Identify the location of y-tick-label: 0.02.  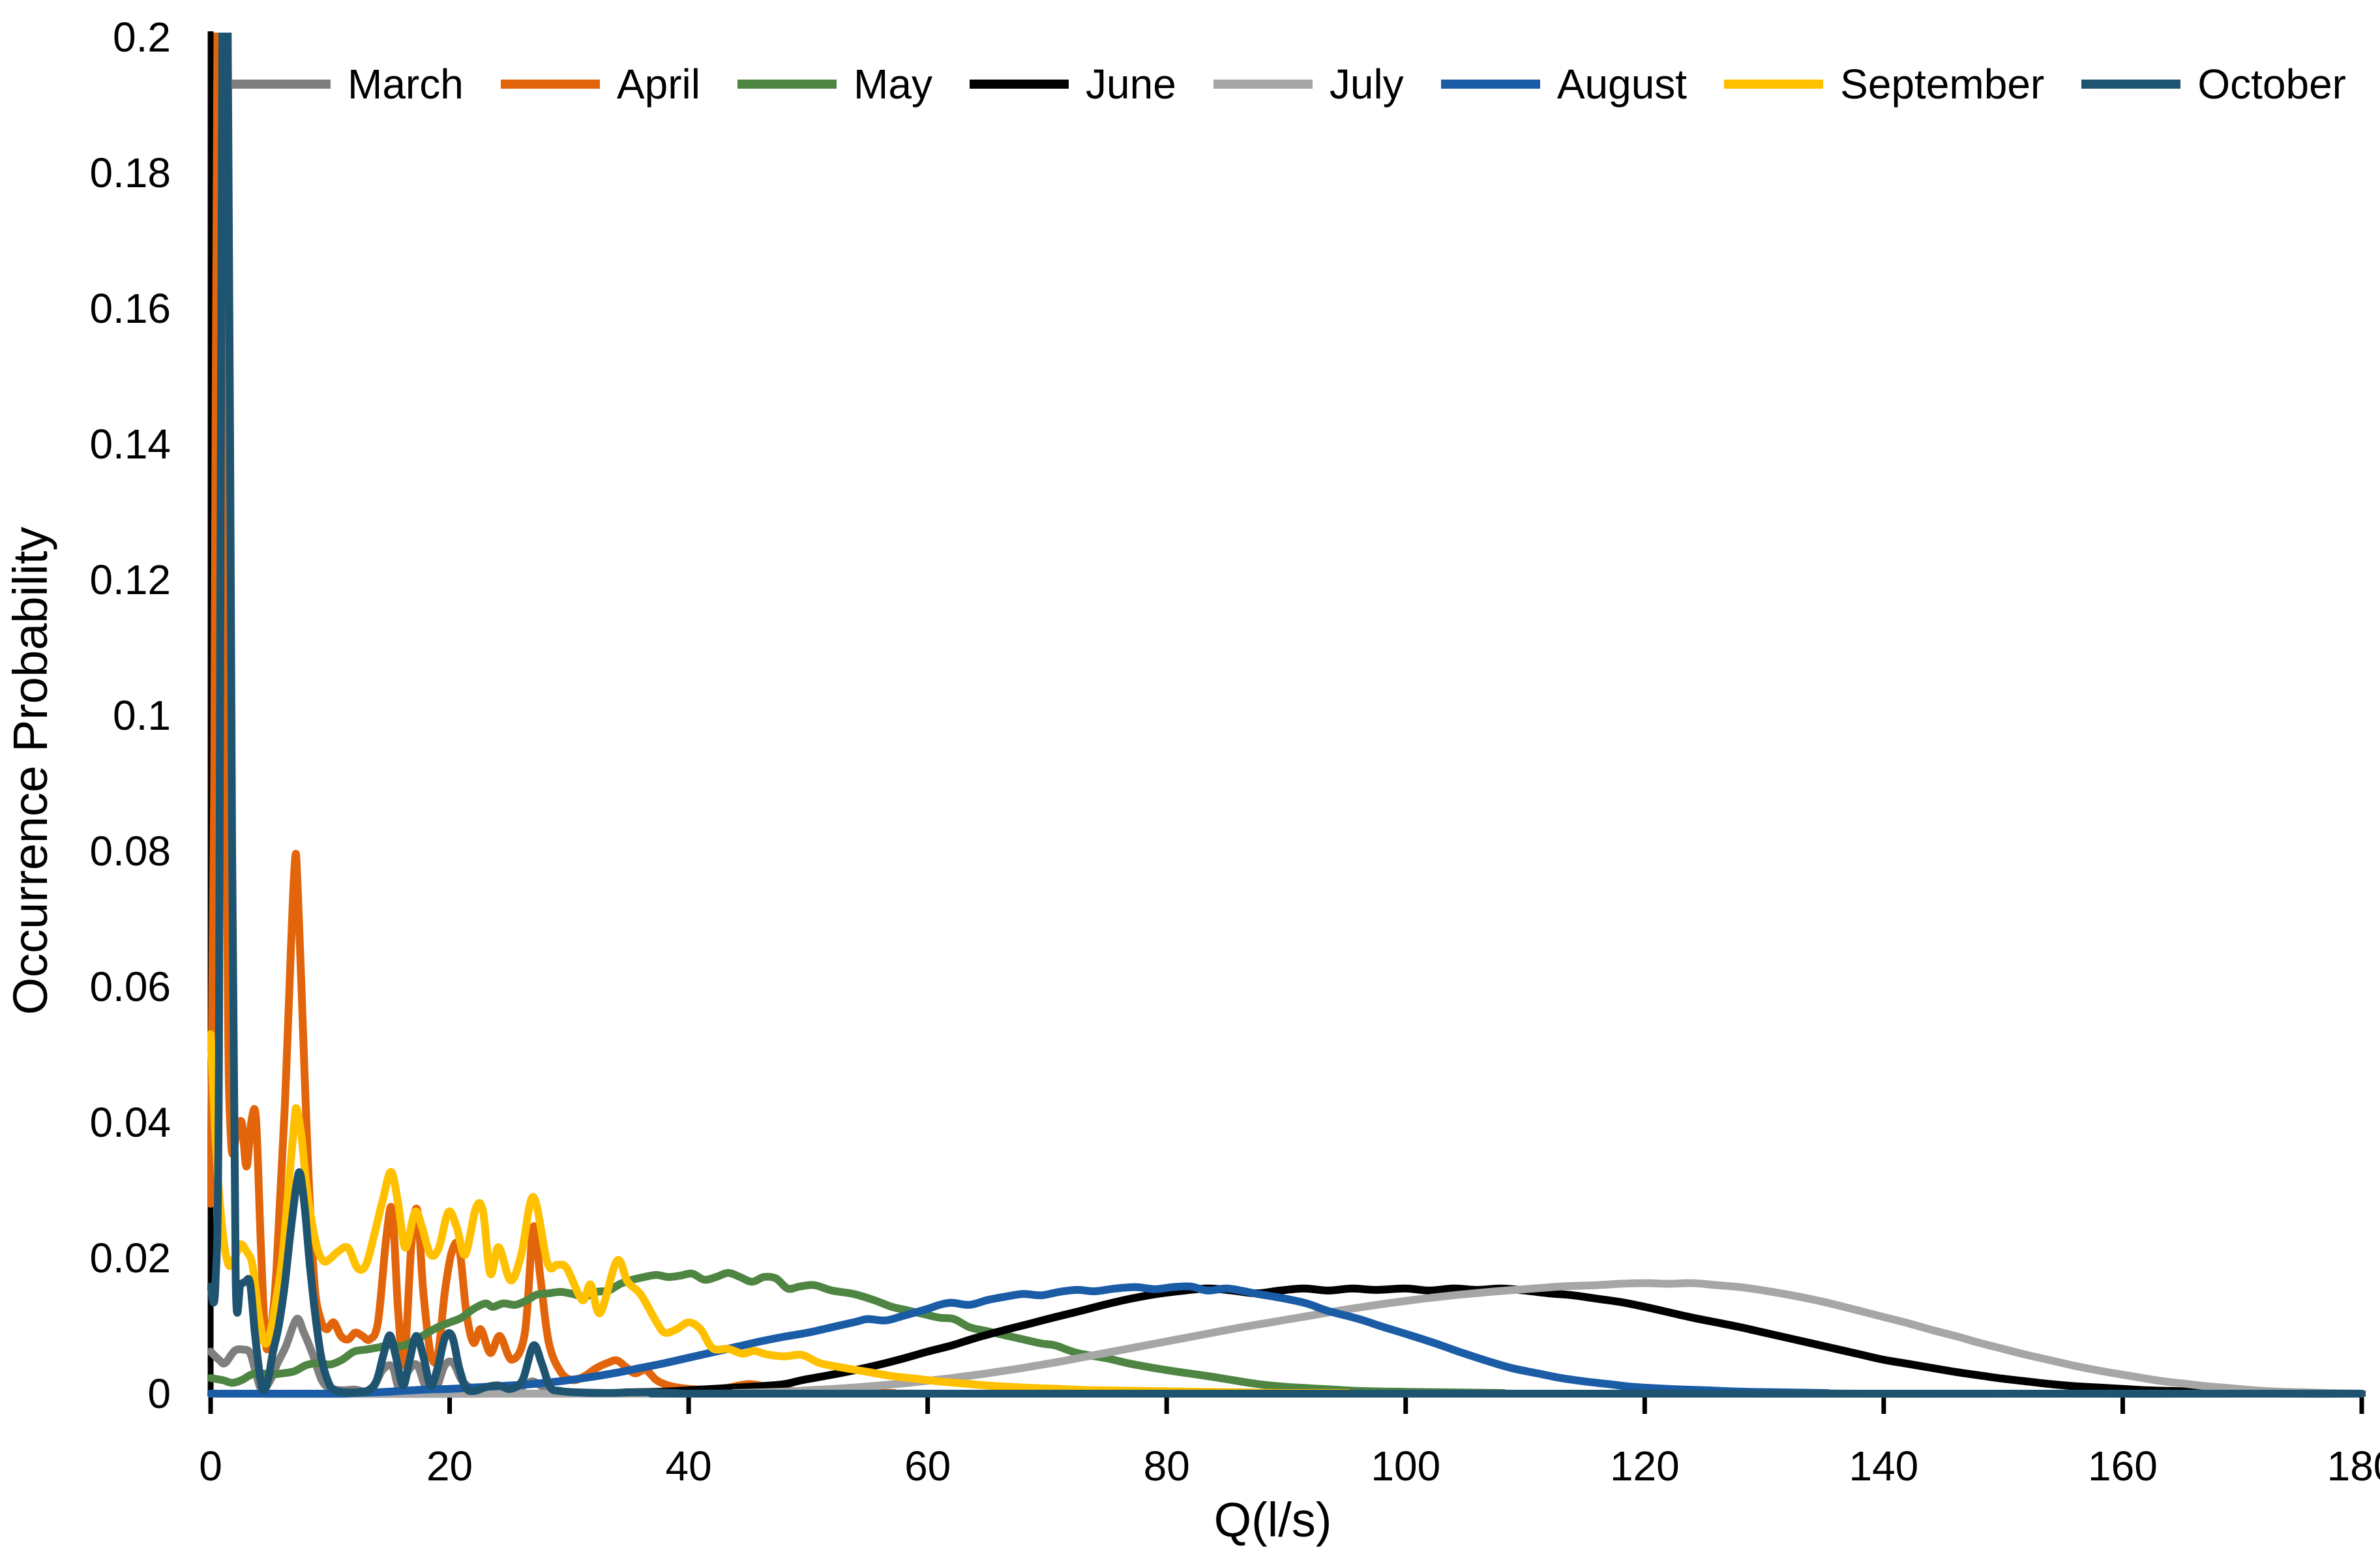
(130, 1258).